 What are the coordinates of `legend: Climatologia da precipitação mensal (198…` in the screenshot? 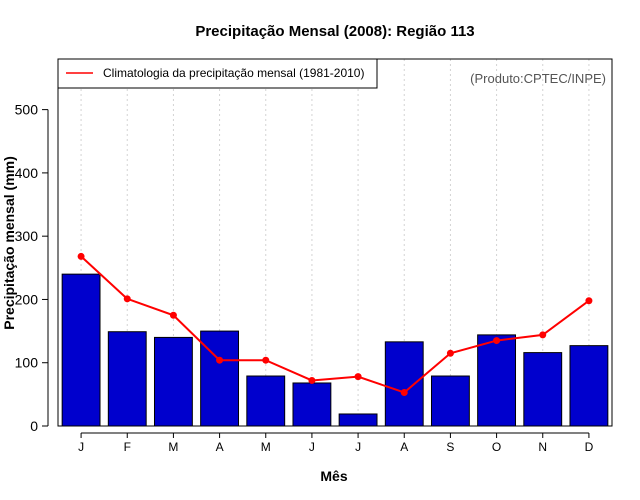 It's located at (217, 73).